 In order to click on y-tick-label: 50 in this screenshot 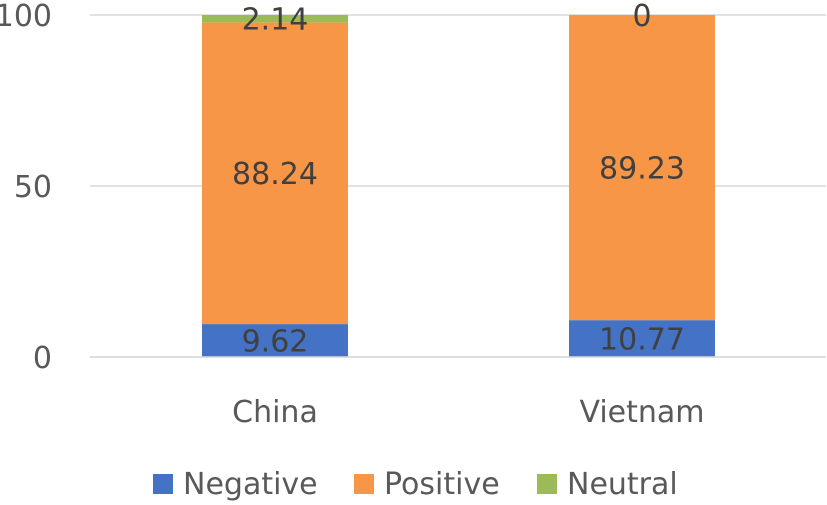, I will do `click(33, 187)`.